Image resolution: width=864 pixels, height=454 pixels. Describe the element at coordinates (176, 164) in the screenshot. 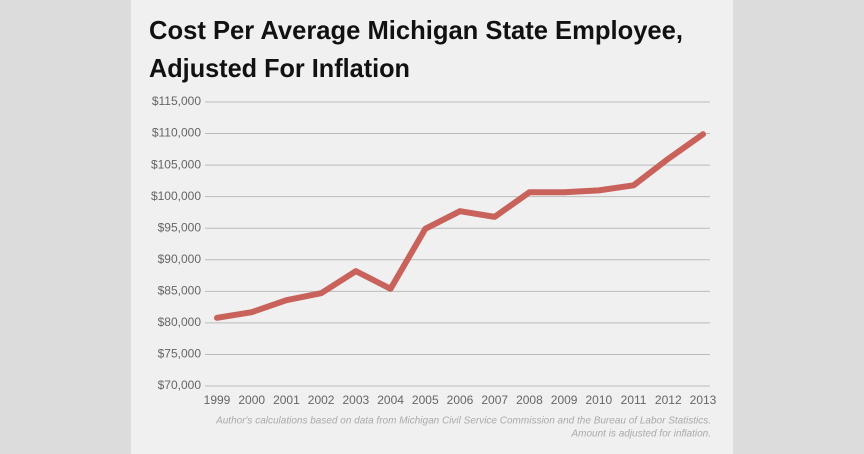

I see `y-tick-label: $105,000` at that location.